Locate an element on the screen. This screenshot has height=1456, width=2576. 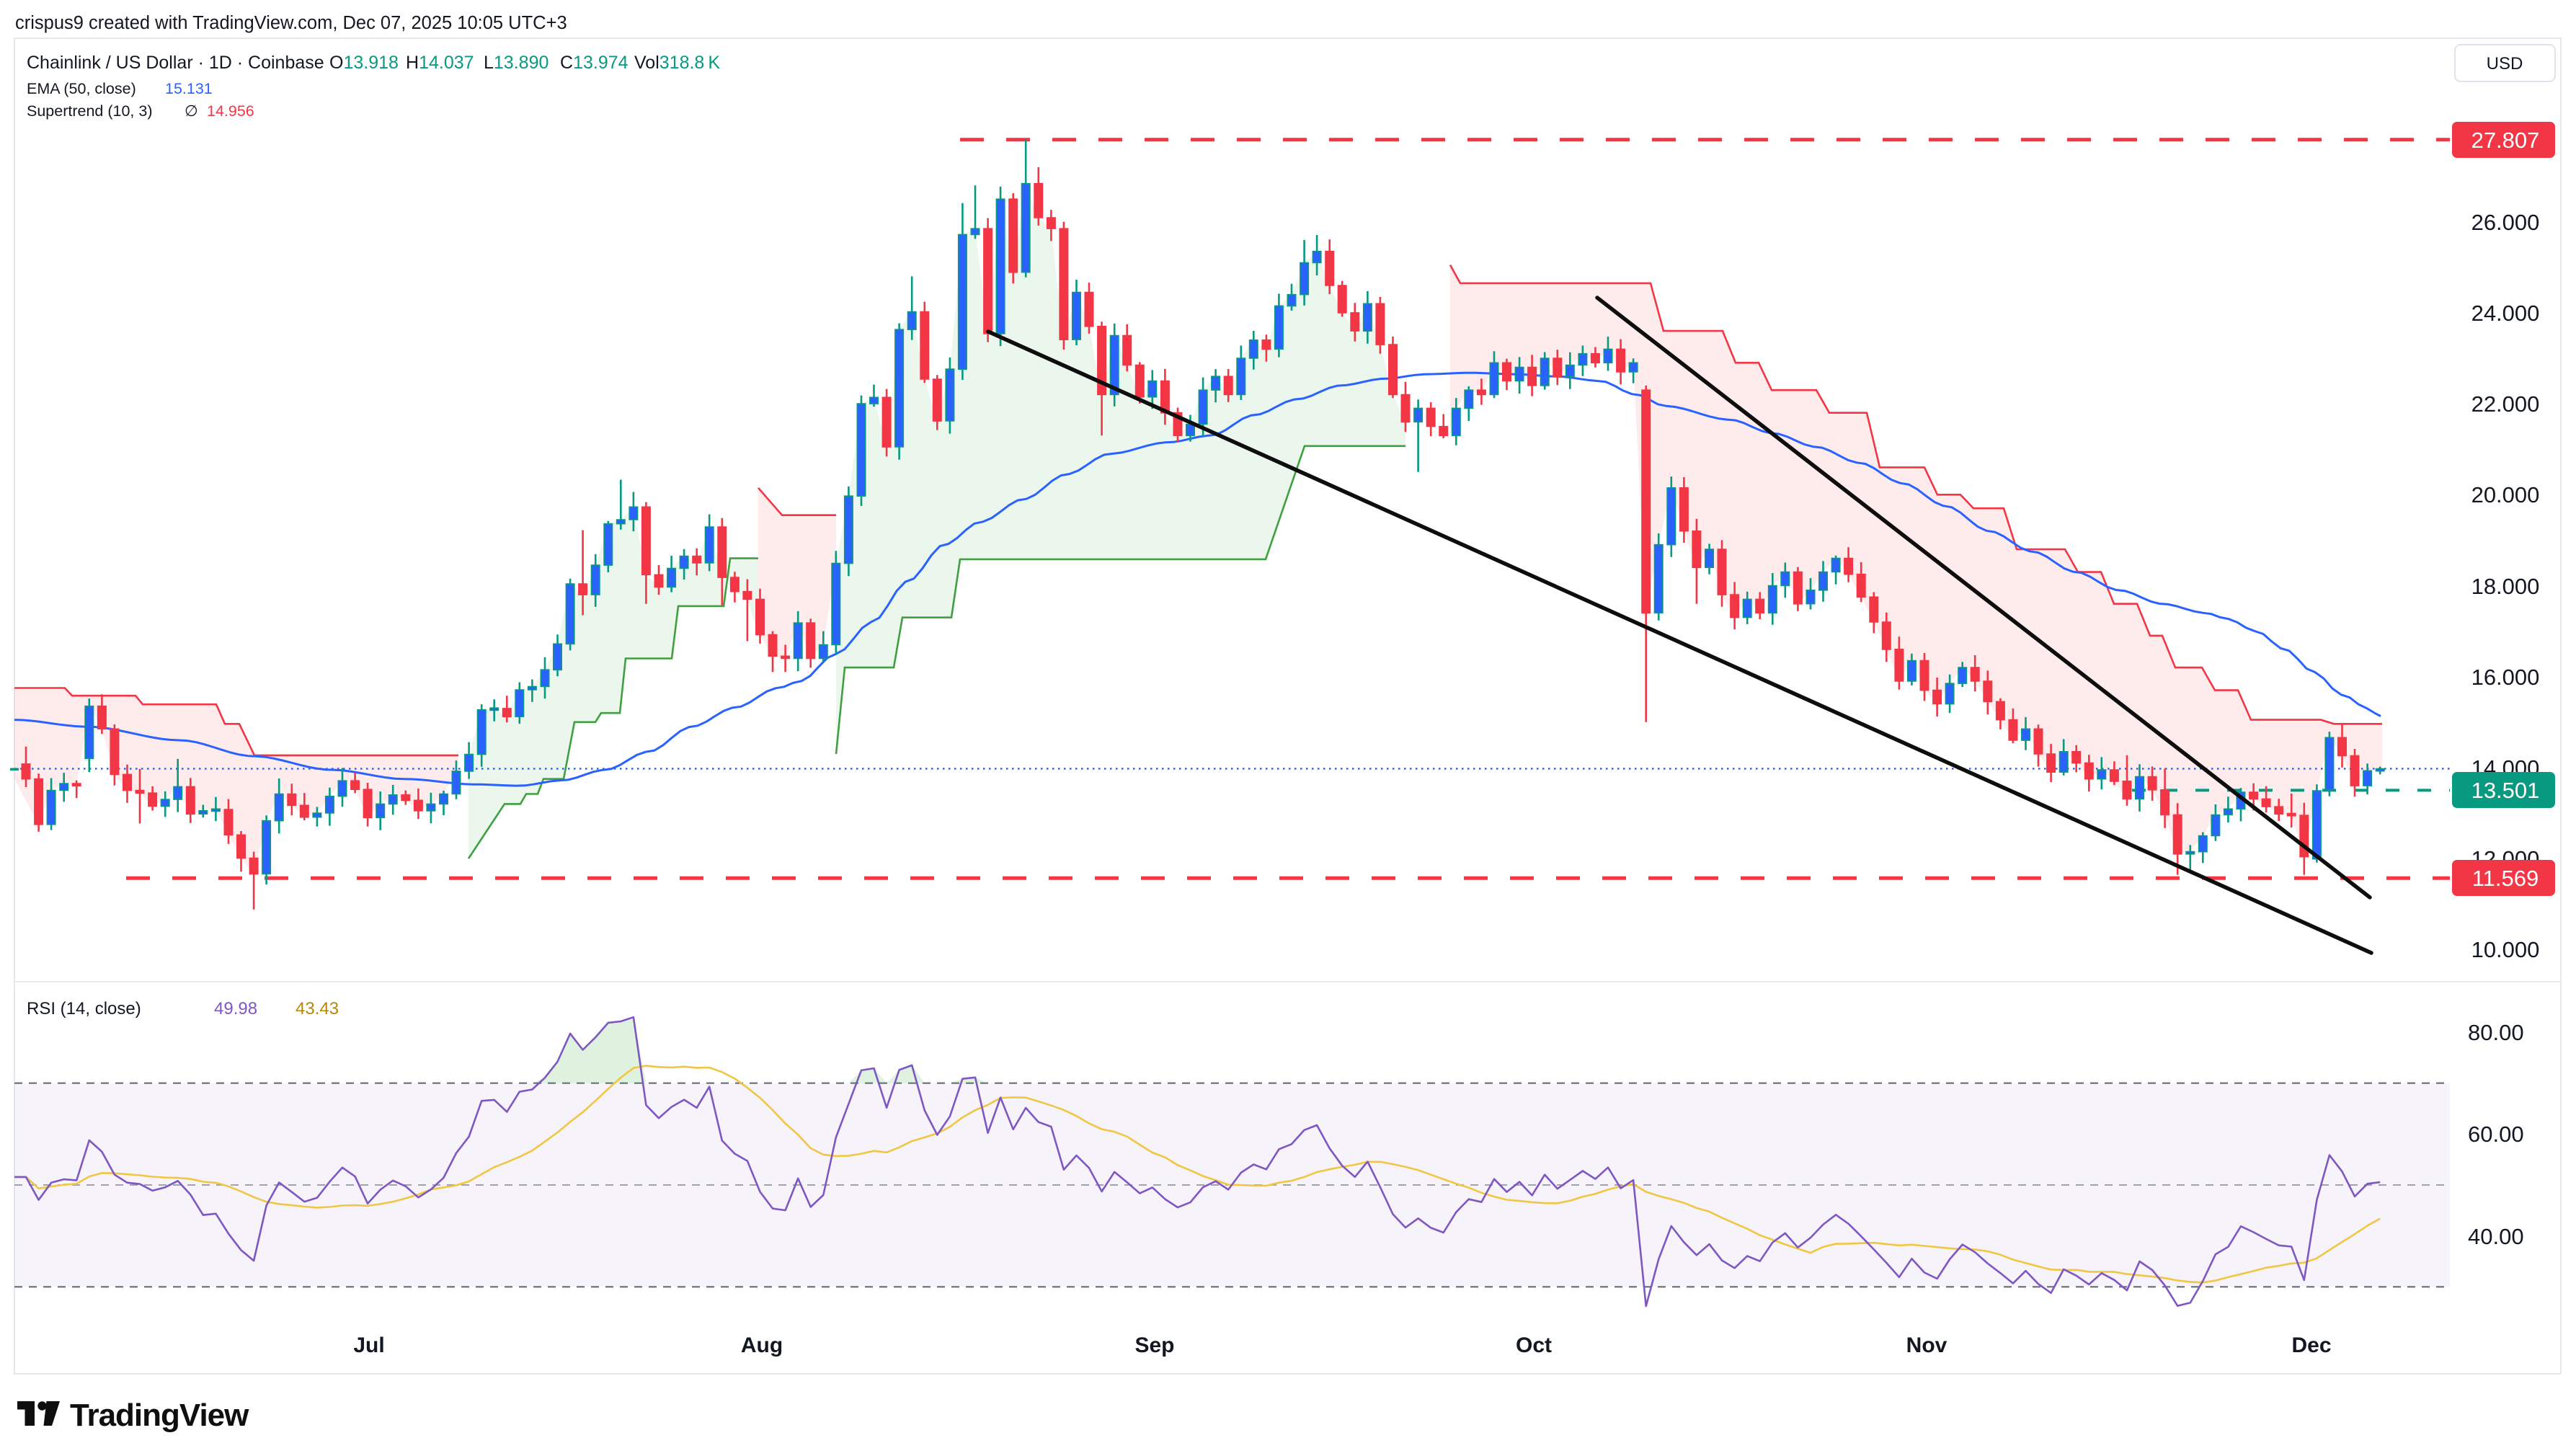
svg-text: 18.000 is located at coordinates (2505, 586).